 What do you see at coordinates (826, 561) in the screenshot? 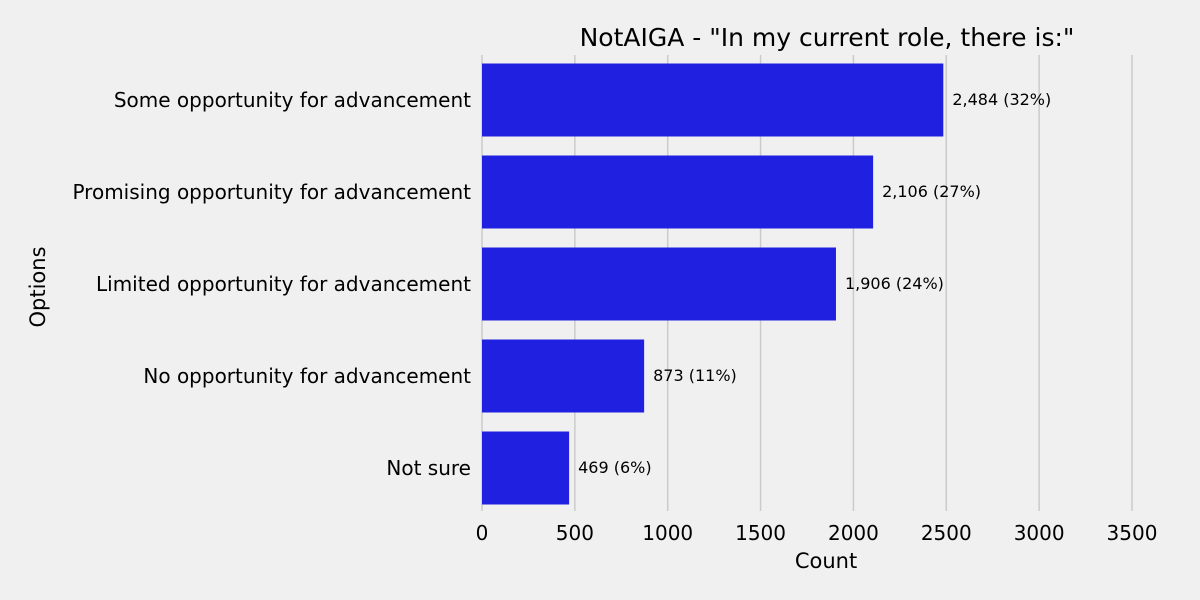
I see `x-axis-label: Count` at bounding box center [826, 561].